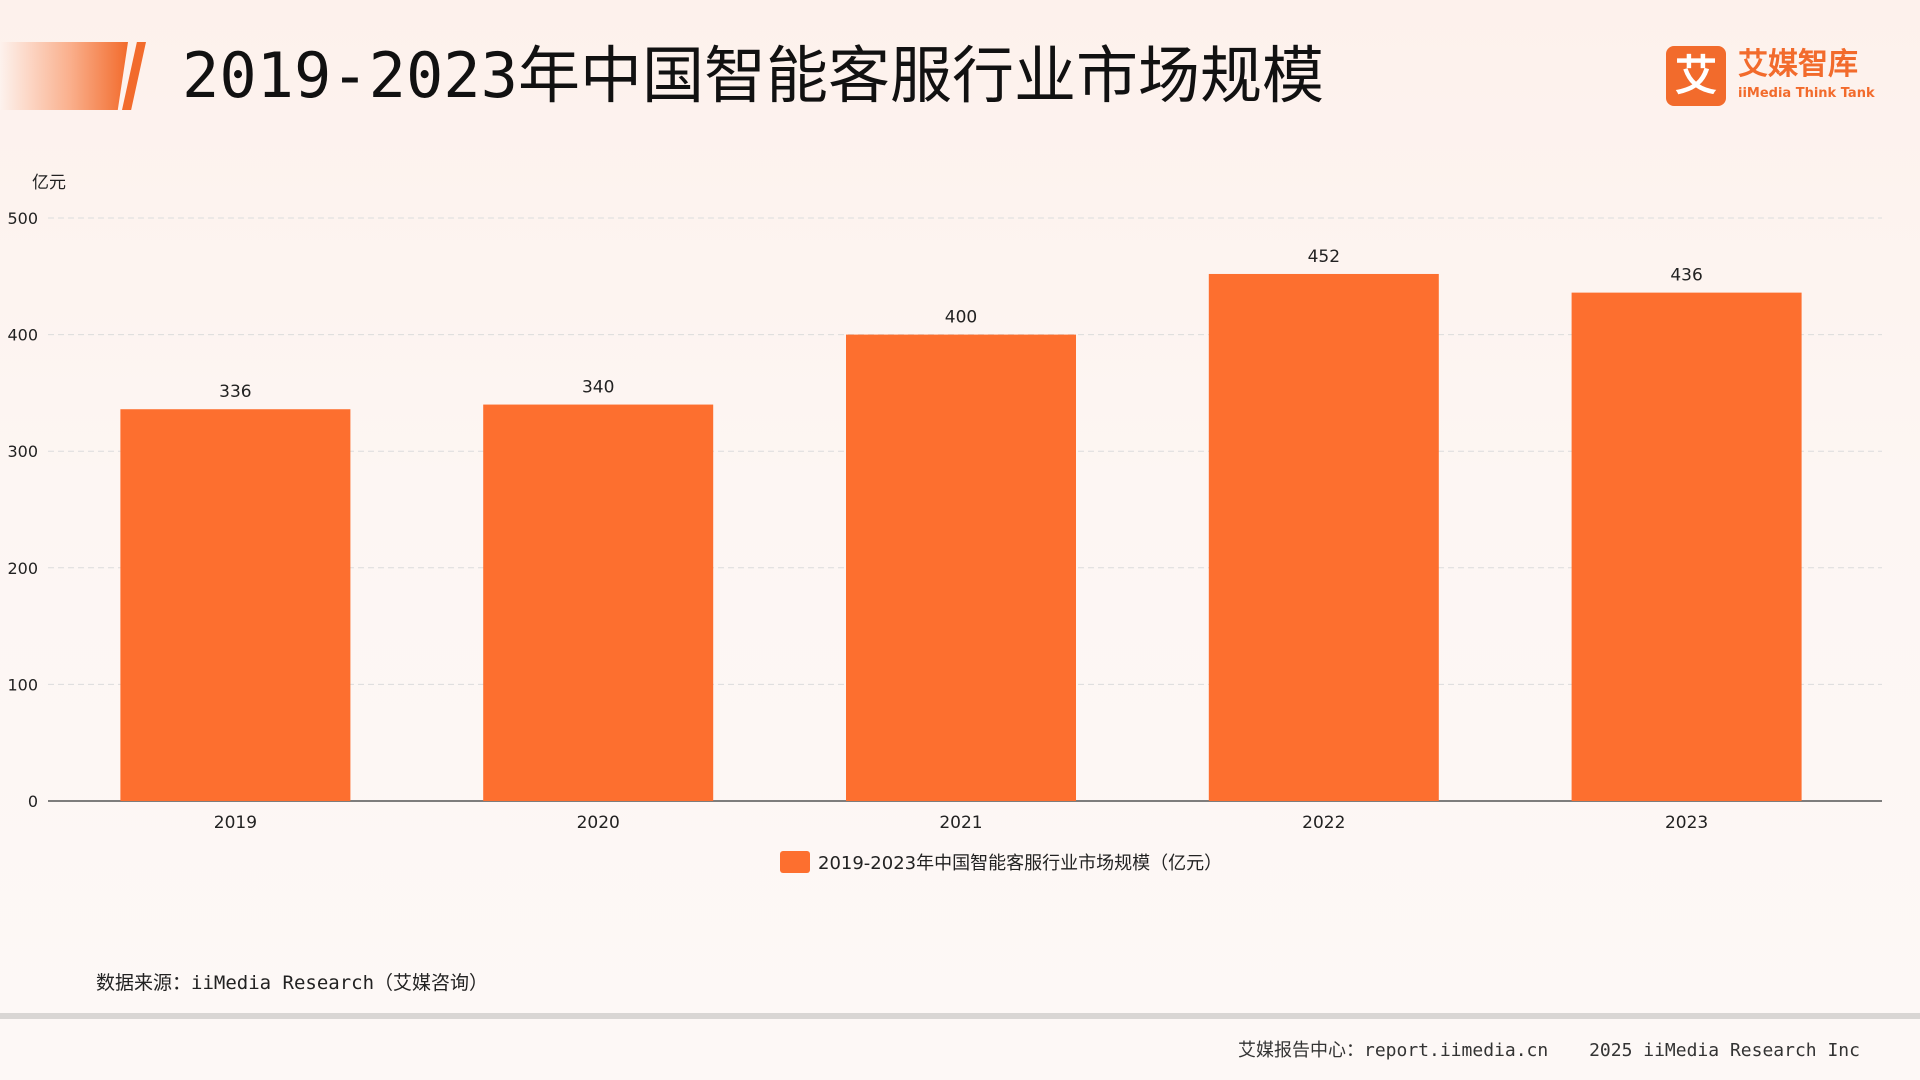 Image resolution: width=1920 pixels, height=1080 pixels. What do you see at coordinates (22, 218) in the screenshot?
I see `y-tick-label: 500` at bounding box center [22, 218].